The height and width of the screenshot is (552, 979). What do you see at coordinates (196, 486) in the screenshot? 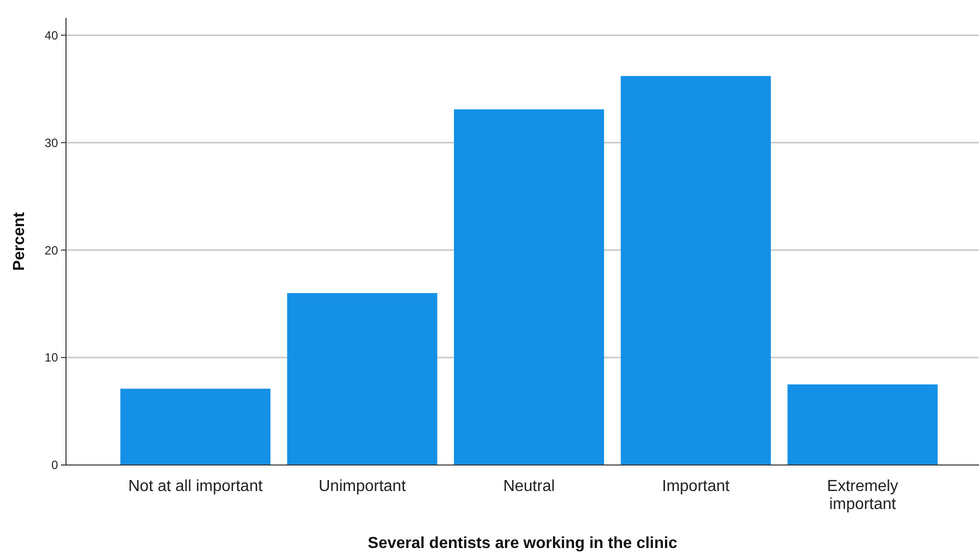
I see `x-tick-label: Not at all important` at bounding box center [196, 486].